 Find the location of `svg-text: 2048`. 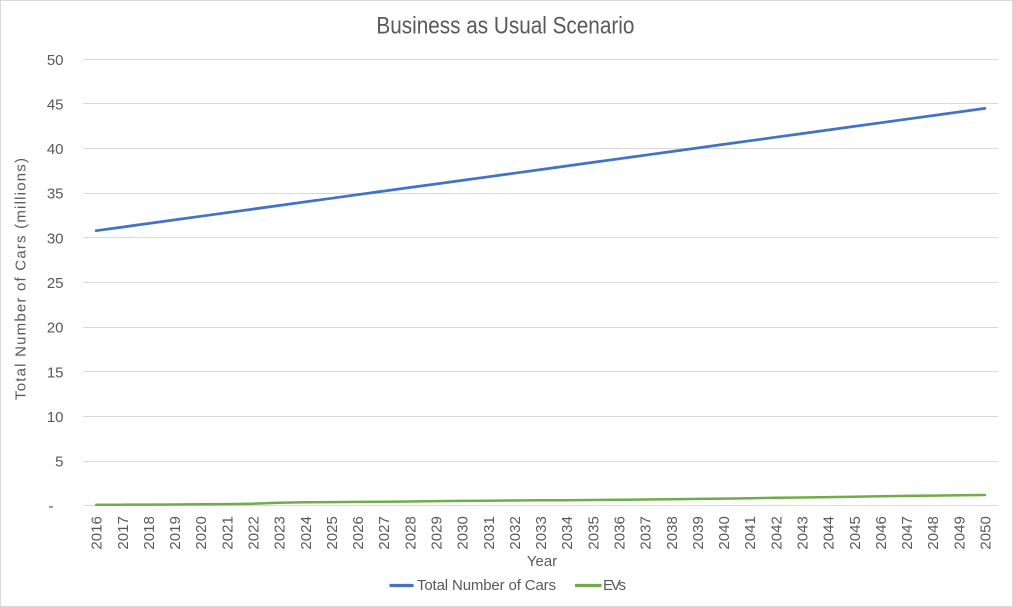

svg-text: 2048 is located at coordinates (933, 532).